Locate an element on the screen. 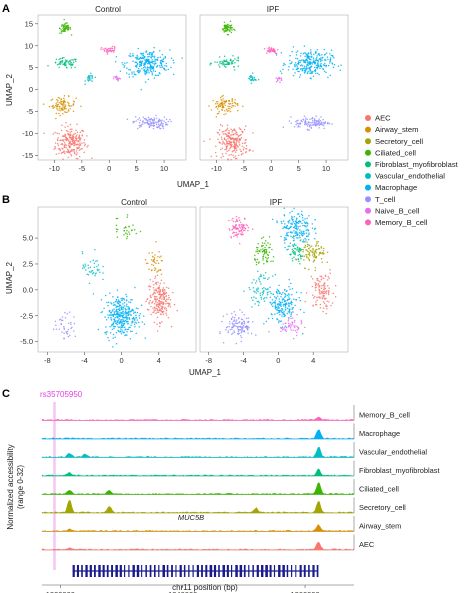 This screenshot has height=593, width=474. track-memory-b-cell: Memory_B_cell is located at coordinates (225, 413).